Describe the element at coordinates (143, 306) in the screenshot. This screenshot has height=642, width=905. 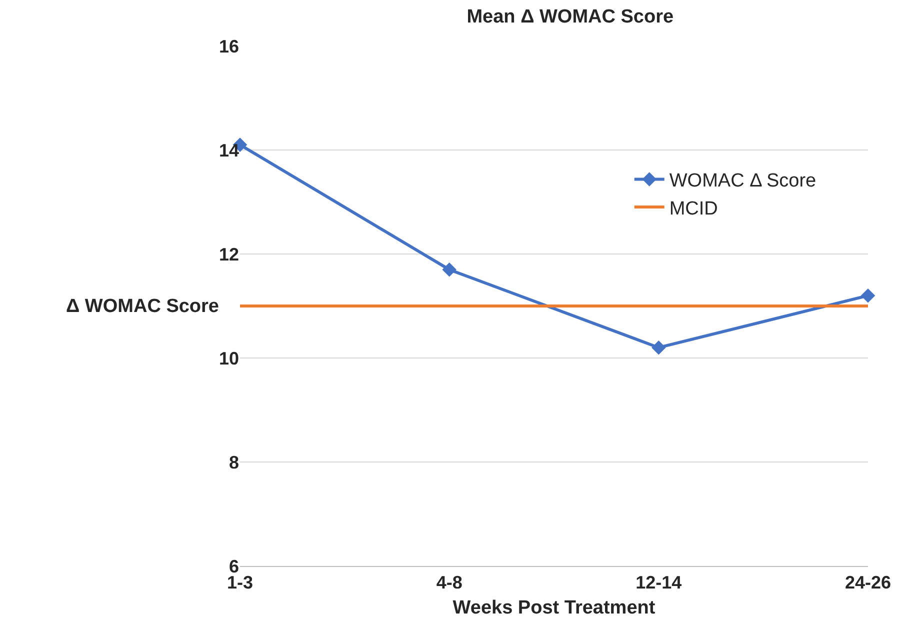
I see `y-axis-title: Δ WOMAC Score` at that location.